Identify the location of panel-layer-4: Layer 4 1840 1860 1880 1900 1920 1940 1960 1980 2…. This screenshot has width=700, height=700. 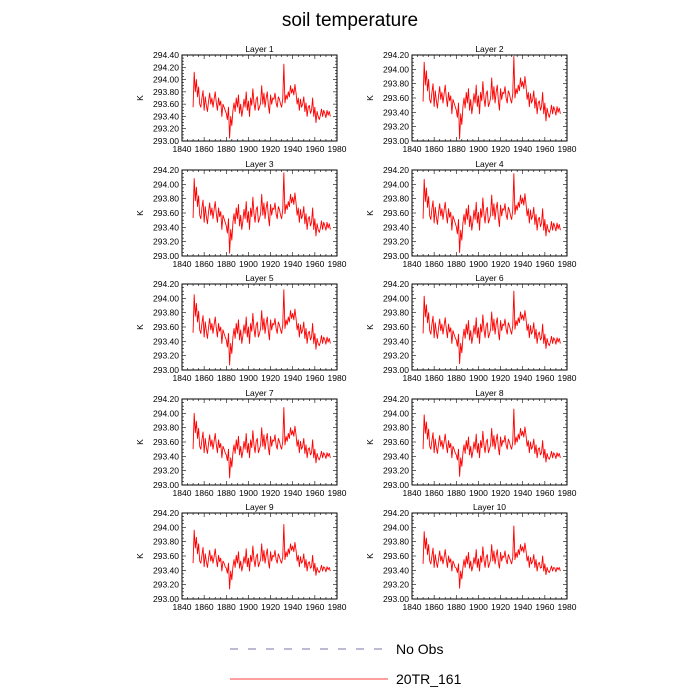
(471, 214).